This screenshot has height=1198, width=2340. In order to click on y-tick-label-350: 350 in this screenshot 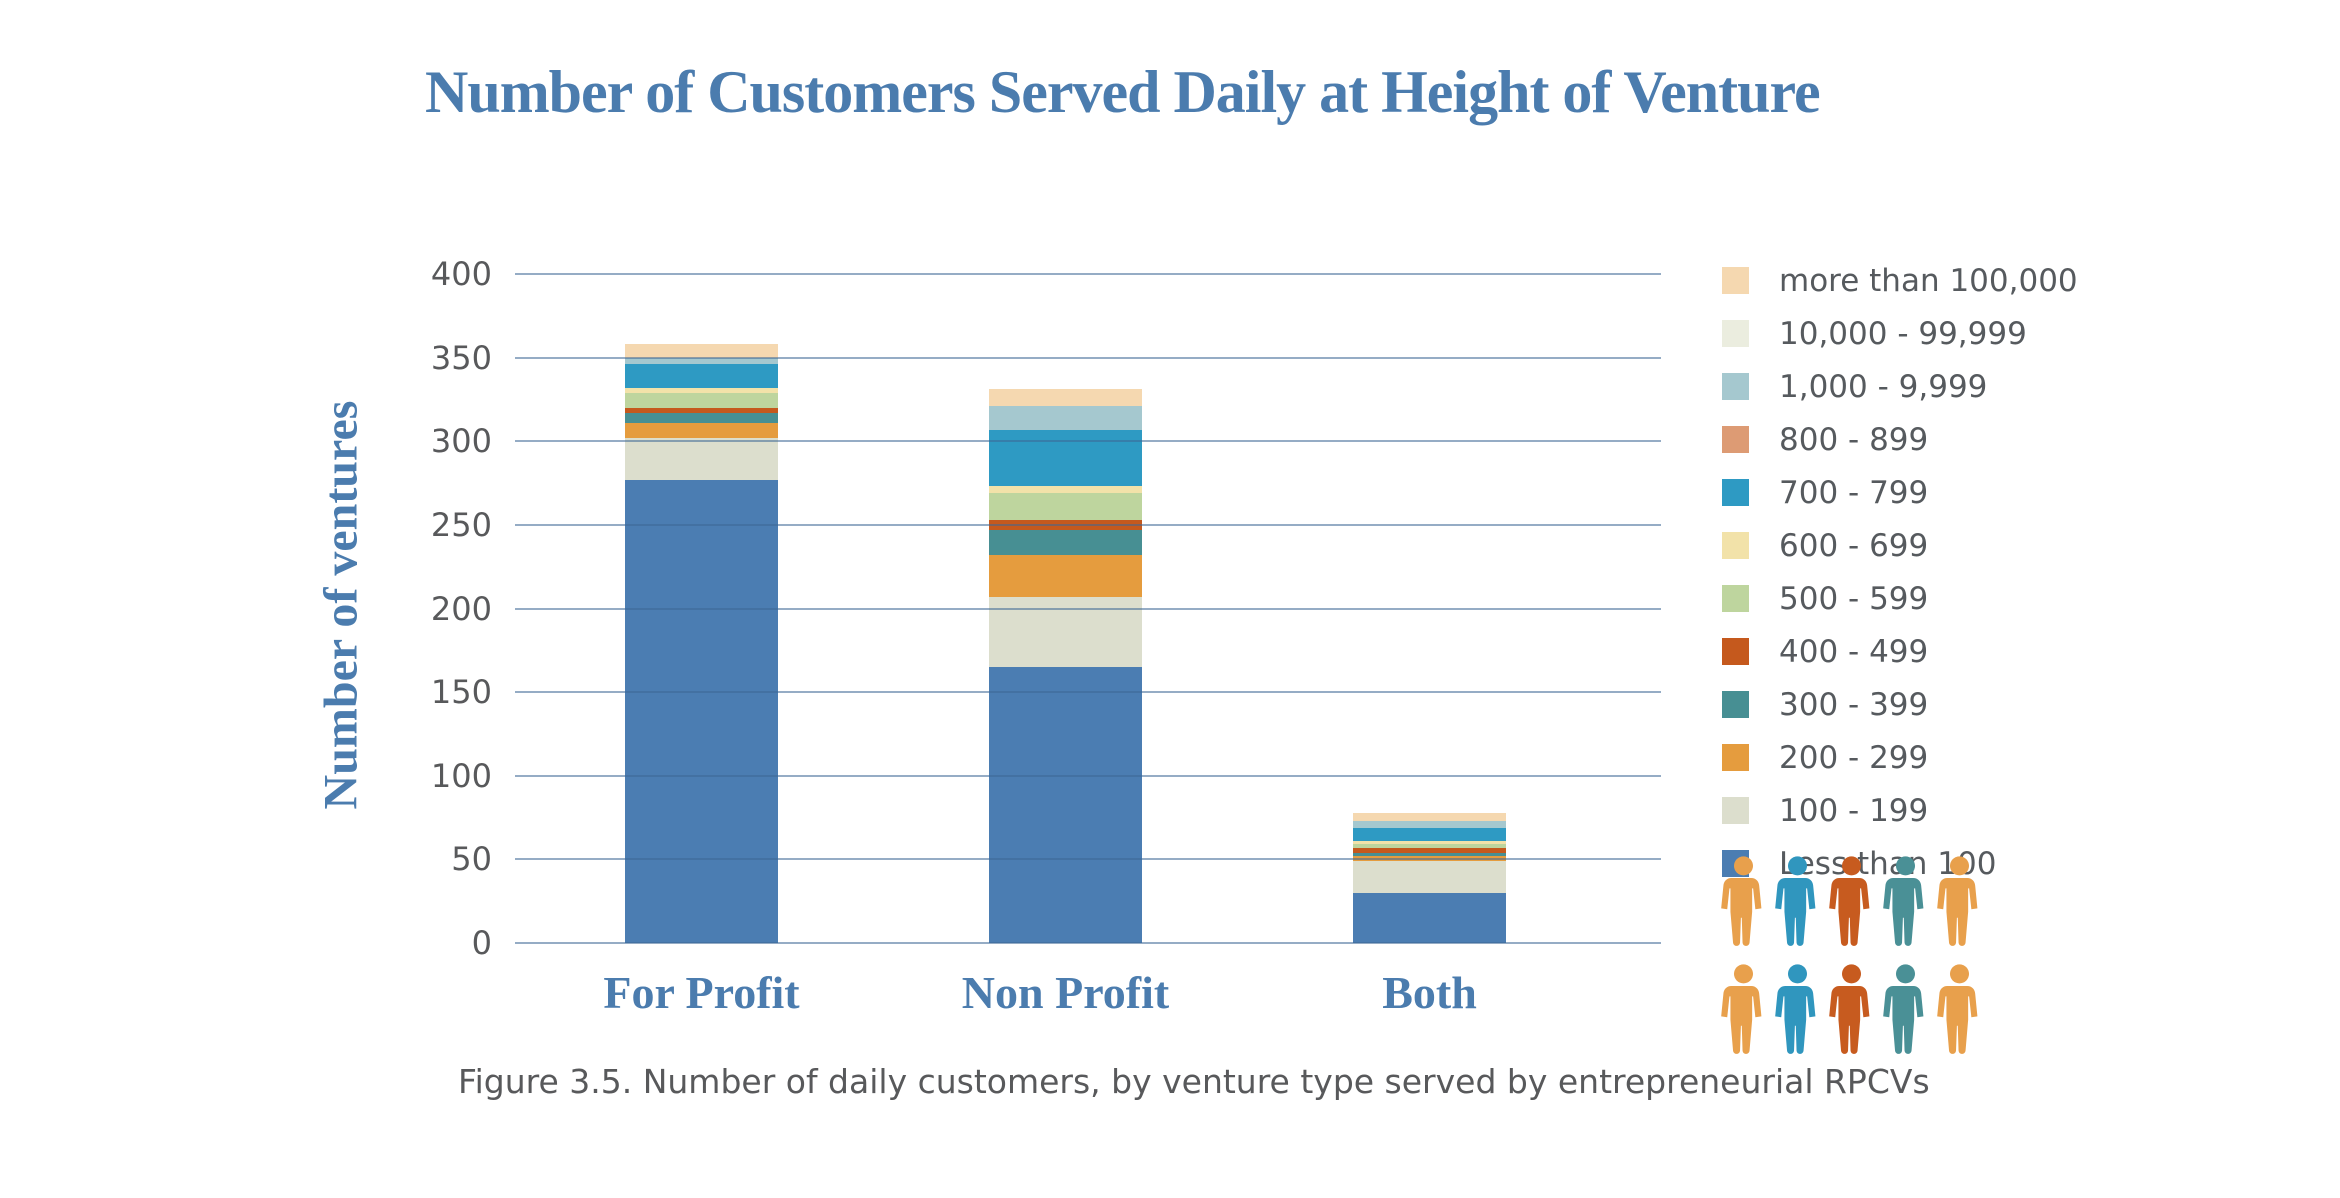, I will do `click(461, 357)`.